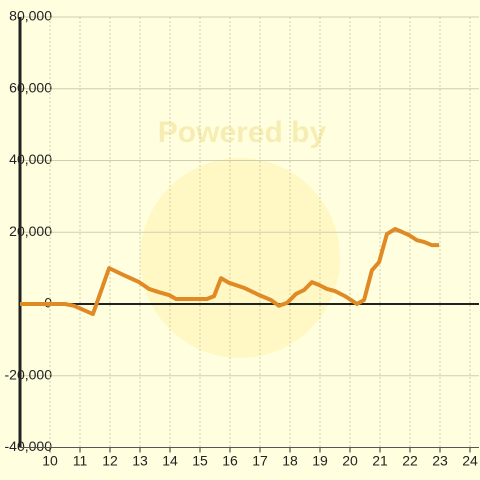 The height and width of the screenshot is (480, 480). Describe the element at coordinates (230, 461) in the screenshot. I see `x-tick-label: 16` at that location.